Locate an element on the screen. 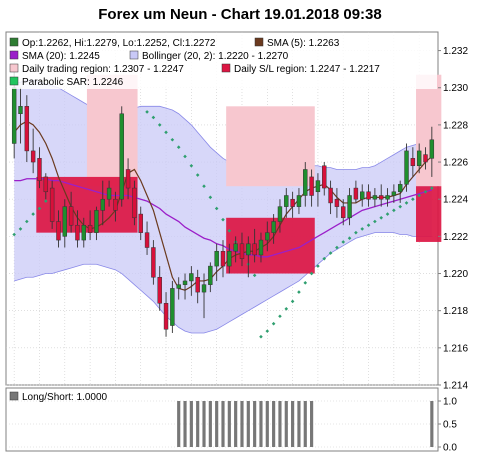  longshort-legend-label: Long/Short: 1.0000 is located at coordinates (65, 397).